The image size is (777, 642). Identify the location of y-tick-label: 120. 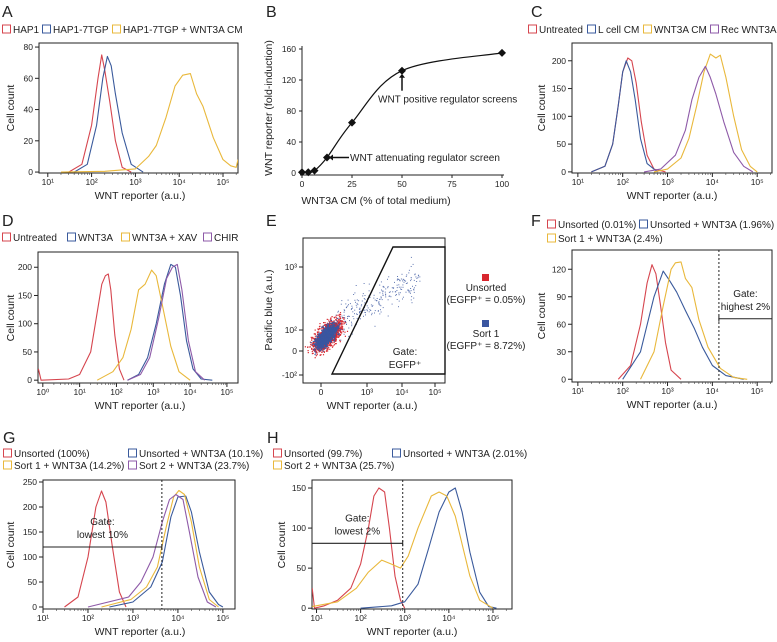
(559, 269).